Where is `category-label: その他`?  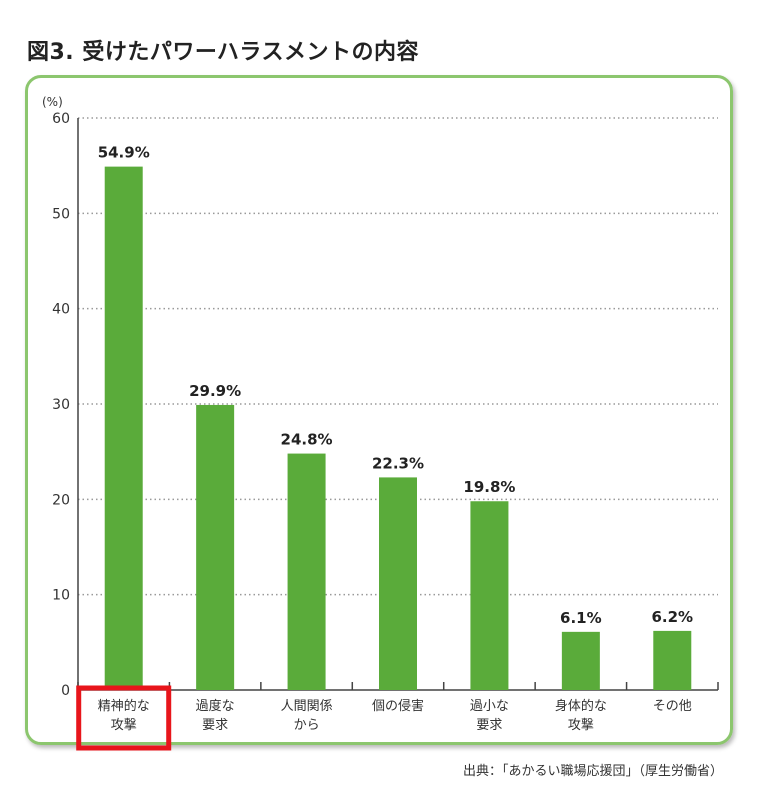 category-label: その他 is located at coordinates (672, 706).